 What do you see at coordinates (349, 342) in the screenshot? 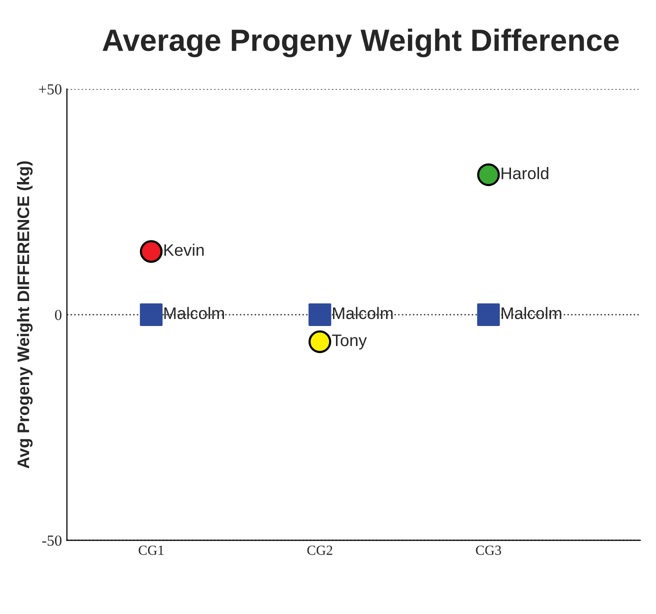
I see `series-label: Tony` at bounding box center [349, 342].